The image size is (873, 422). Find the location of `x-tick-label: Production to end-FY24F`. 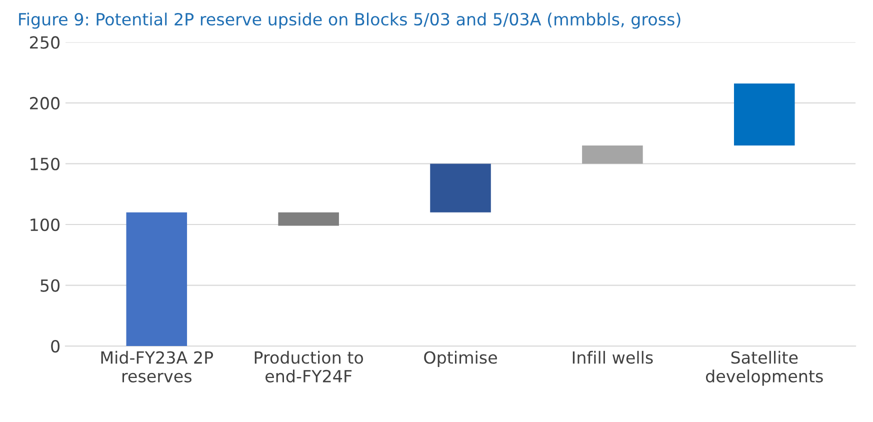

x-tick-label: Production to end-FY24F is located at coordinates (309, 366).